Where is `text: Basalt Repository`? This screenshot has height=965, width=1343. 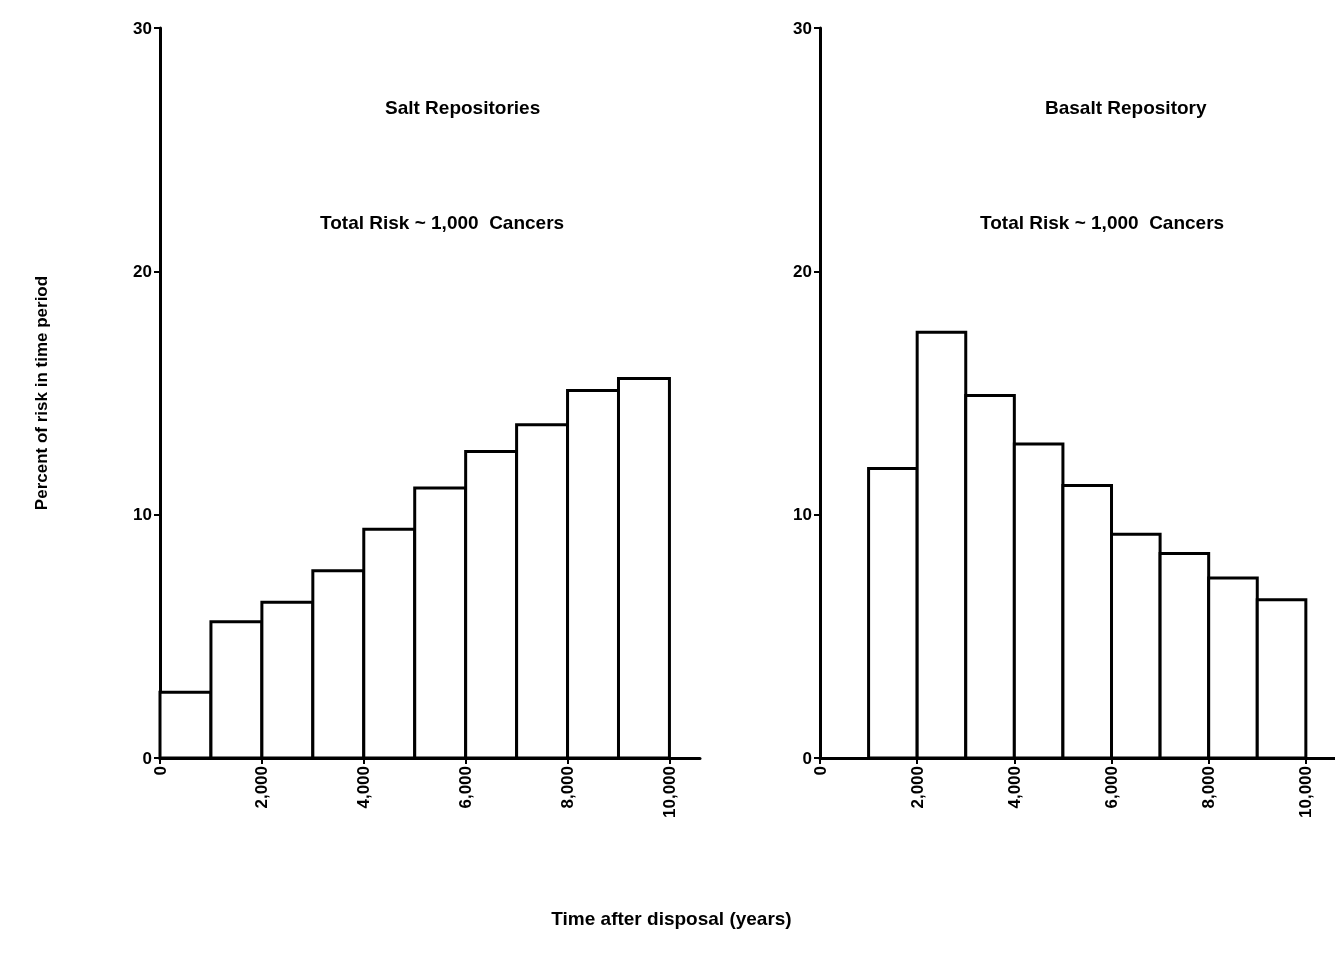
text: Basalt Repository is located at coordinates (1126, 107).